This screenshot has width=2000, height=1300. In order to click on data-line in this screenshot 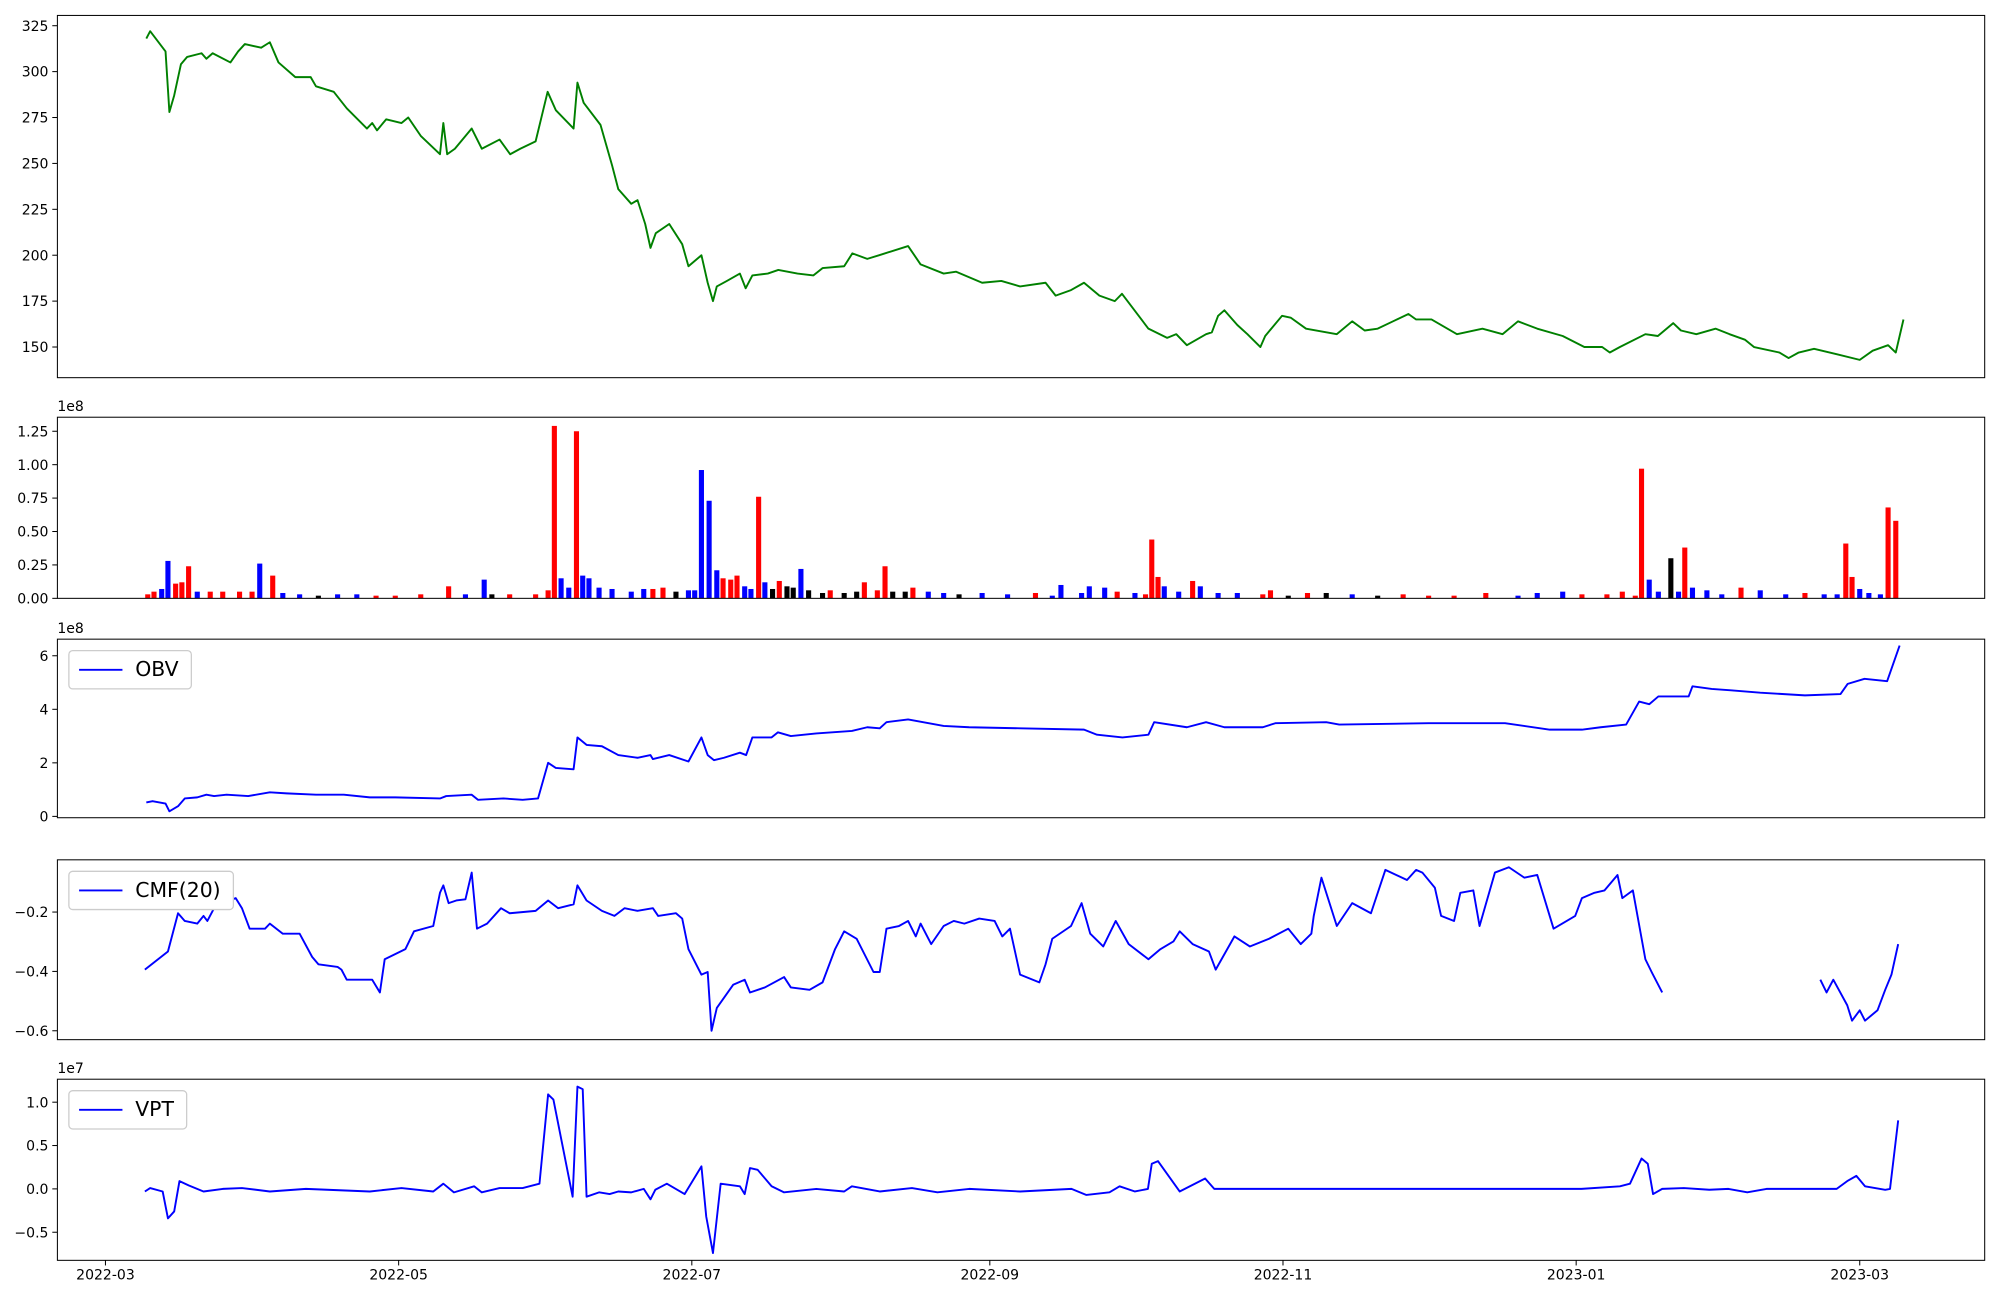, I will do `click(1022, 949)`.